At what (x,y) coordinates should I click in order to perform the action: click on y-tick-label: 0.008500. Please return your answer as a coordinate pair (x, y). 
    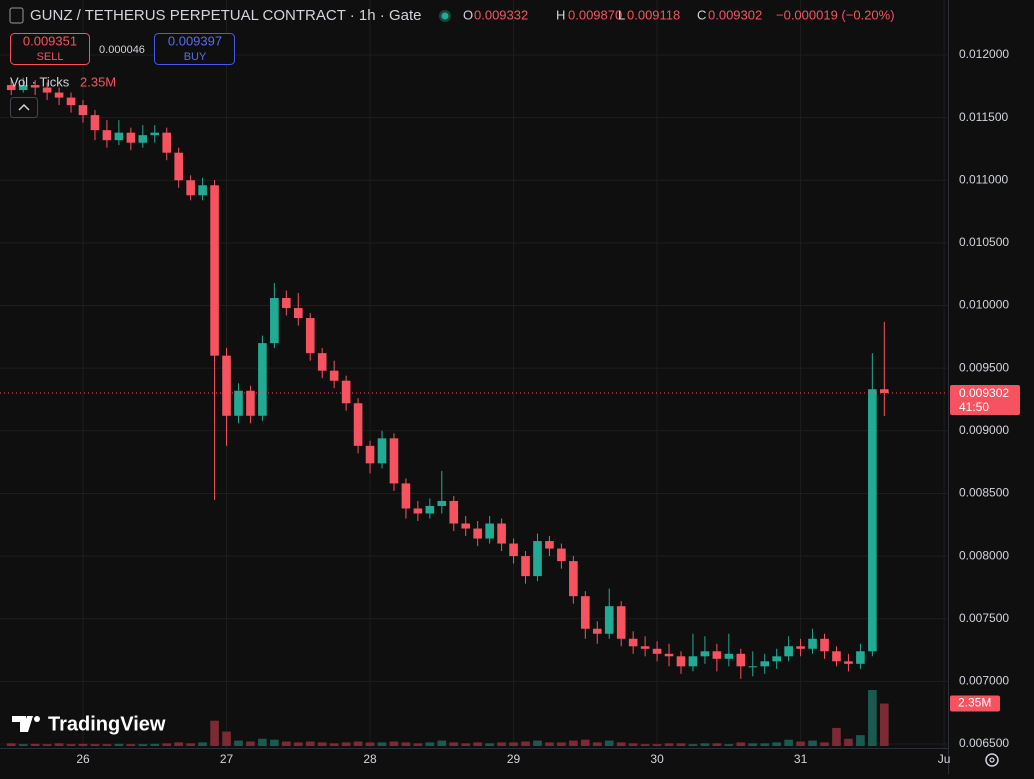
    Looking at the image, I should click on (984, 493).